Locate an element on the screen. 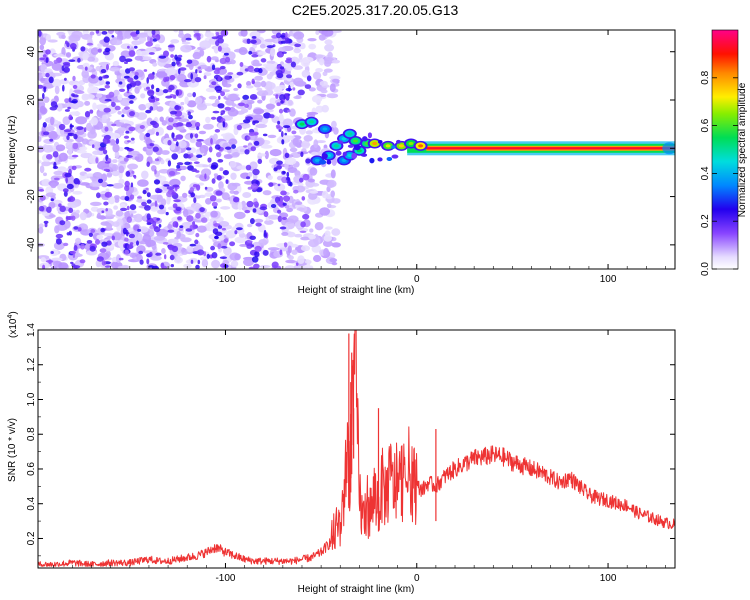 The height and width of the screenshot is (600, 750). colorbar-label: Normalized spectral amplitude is located at coordinates (742, 149).